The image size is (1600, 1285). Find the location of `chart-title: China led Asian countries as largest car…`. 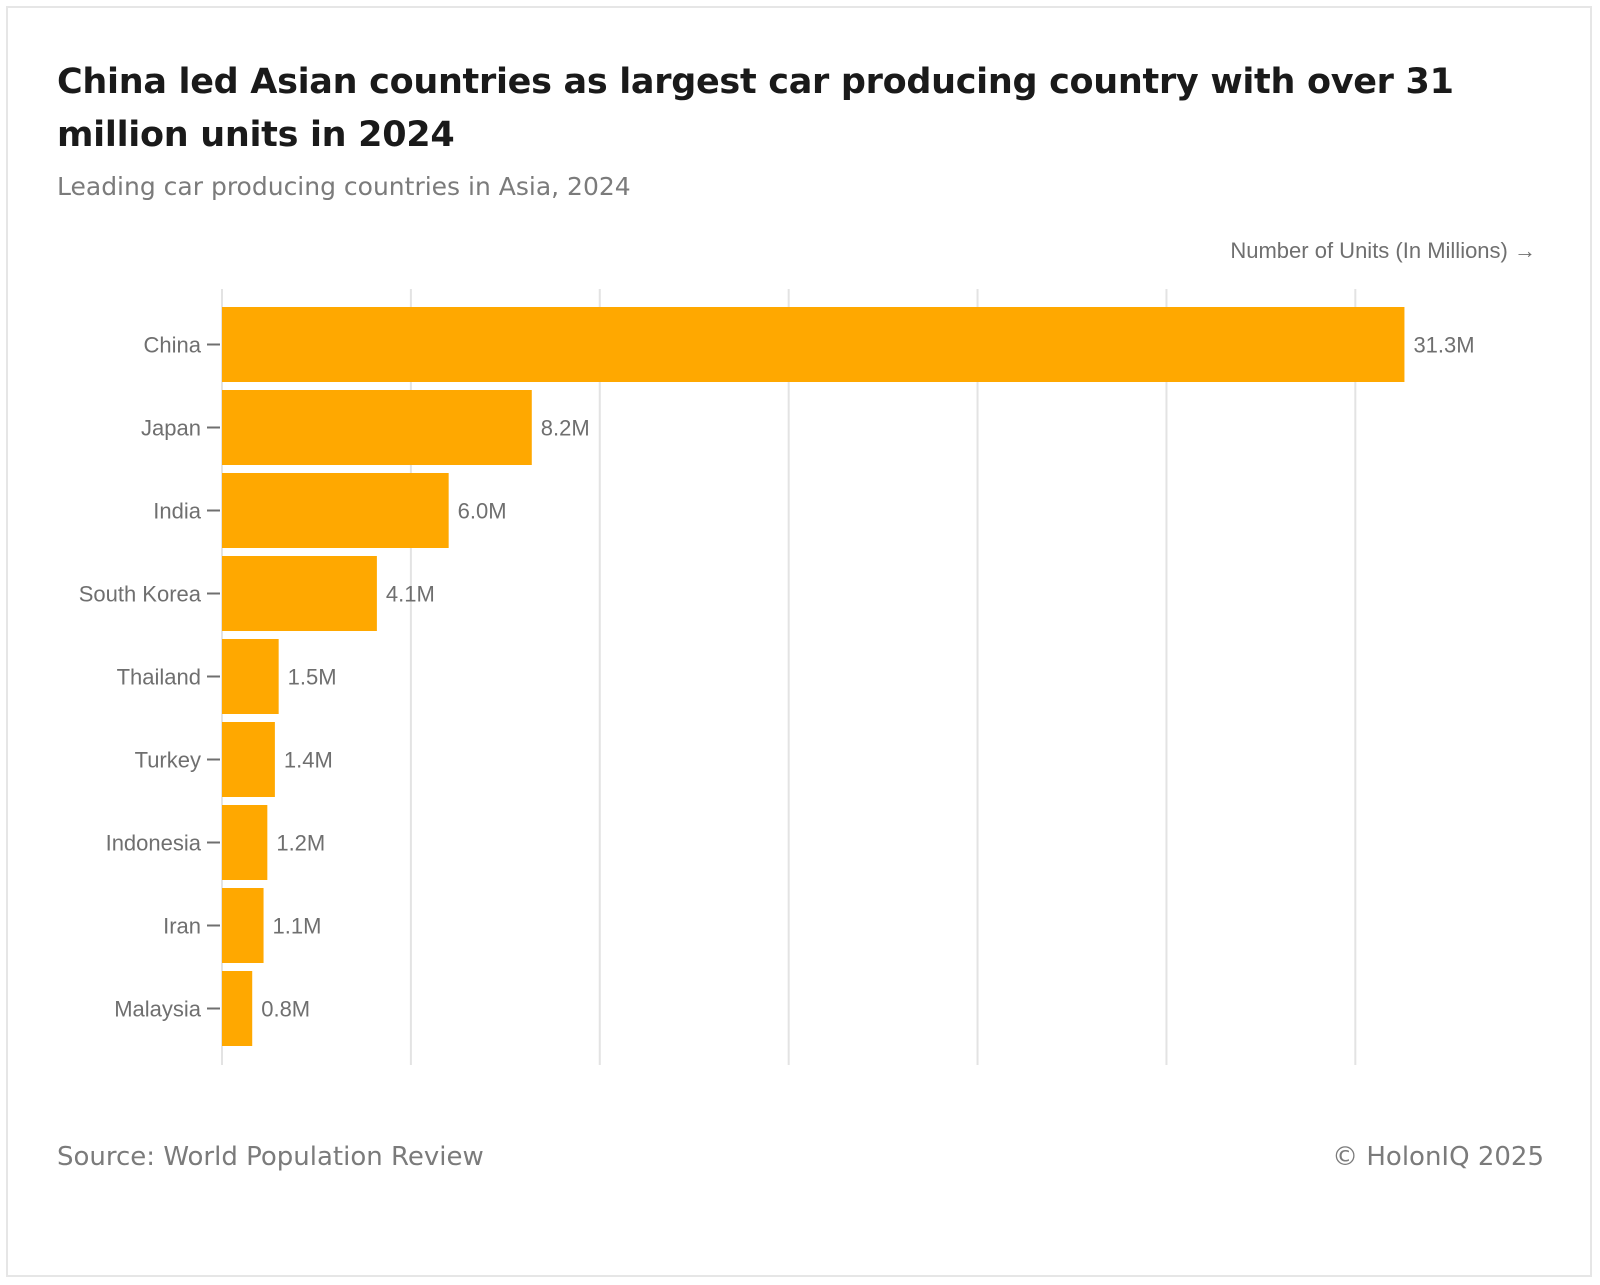

chart-title: China led Asian countries as largest car… is located at coordinates (755, 108).